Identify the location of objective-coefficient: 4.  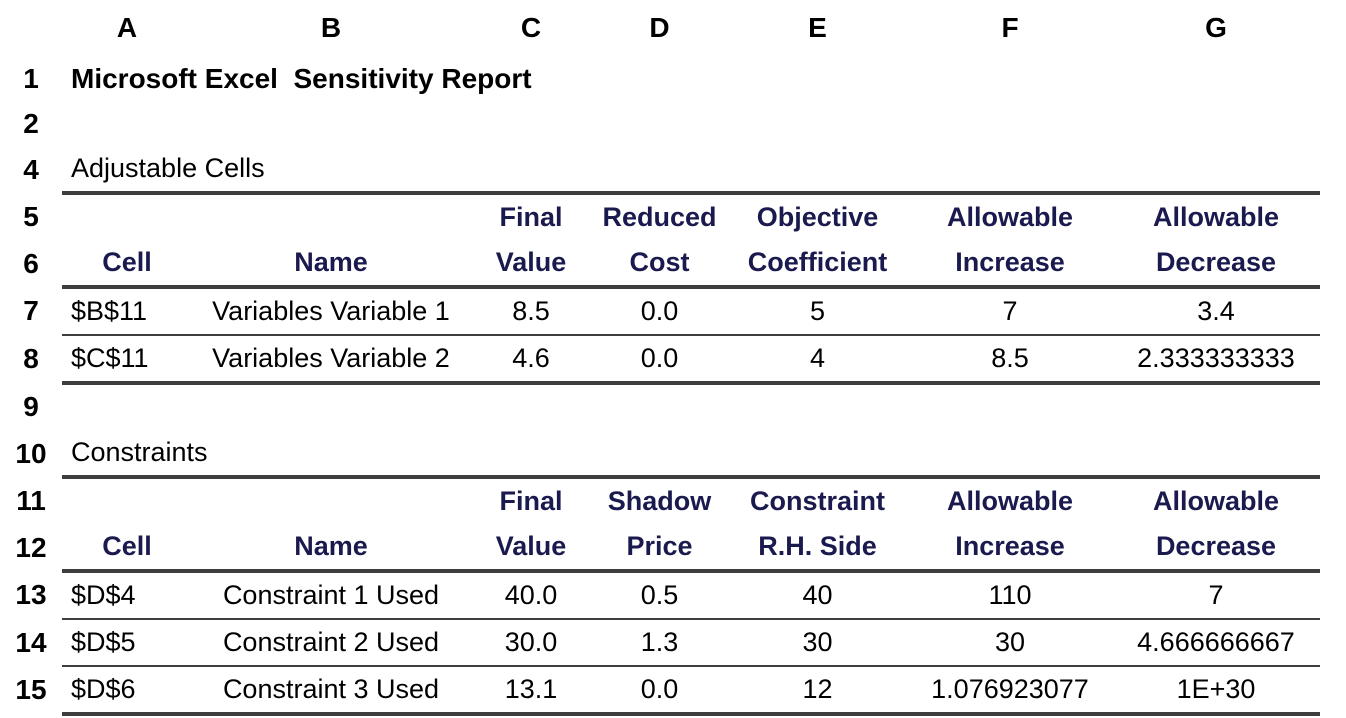
(817, 360).